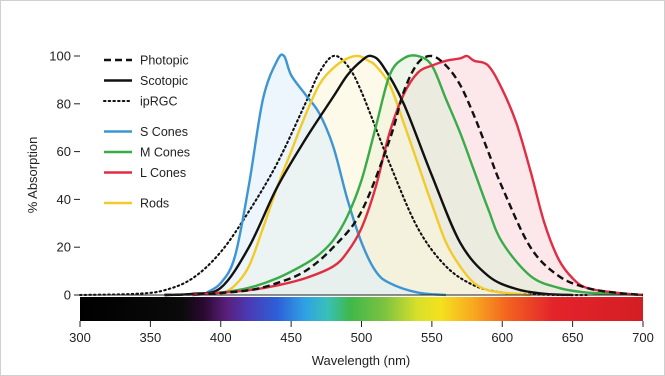 This screenshot has height=376, width=665. What do you see at coordinates (165, 153) in the screenshot?
I see `legend-label-m-cones: M Cones` at bounding box center [165, 153].